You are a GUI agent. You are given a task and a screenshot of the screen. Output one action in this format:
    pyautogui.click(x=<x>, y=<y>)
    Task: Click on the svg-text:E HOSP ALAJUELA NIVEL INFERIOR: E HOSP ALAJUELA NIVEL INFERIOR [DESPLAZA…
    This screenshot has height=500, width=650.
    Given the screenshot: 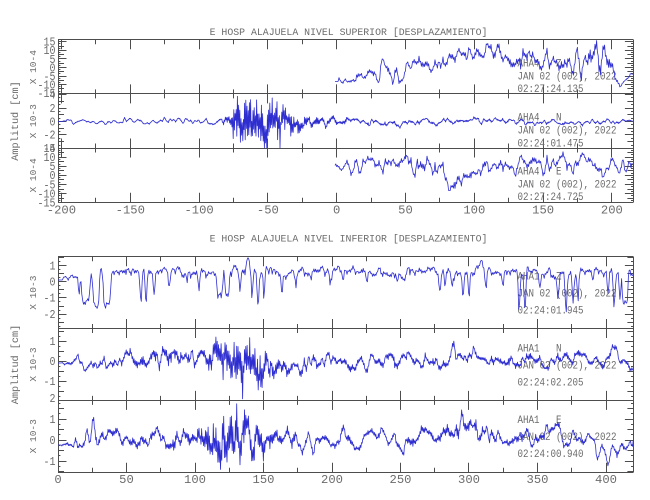 What is the action you would take?
    pyautogui.click(x=349, y=240)
    